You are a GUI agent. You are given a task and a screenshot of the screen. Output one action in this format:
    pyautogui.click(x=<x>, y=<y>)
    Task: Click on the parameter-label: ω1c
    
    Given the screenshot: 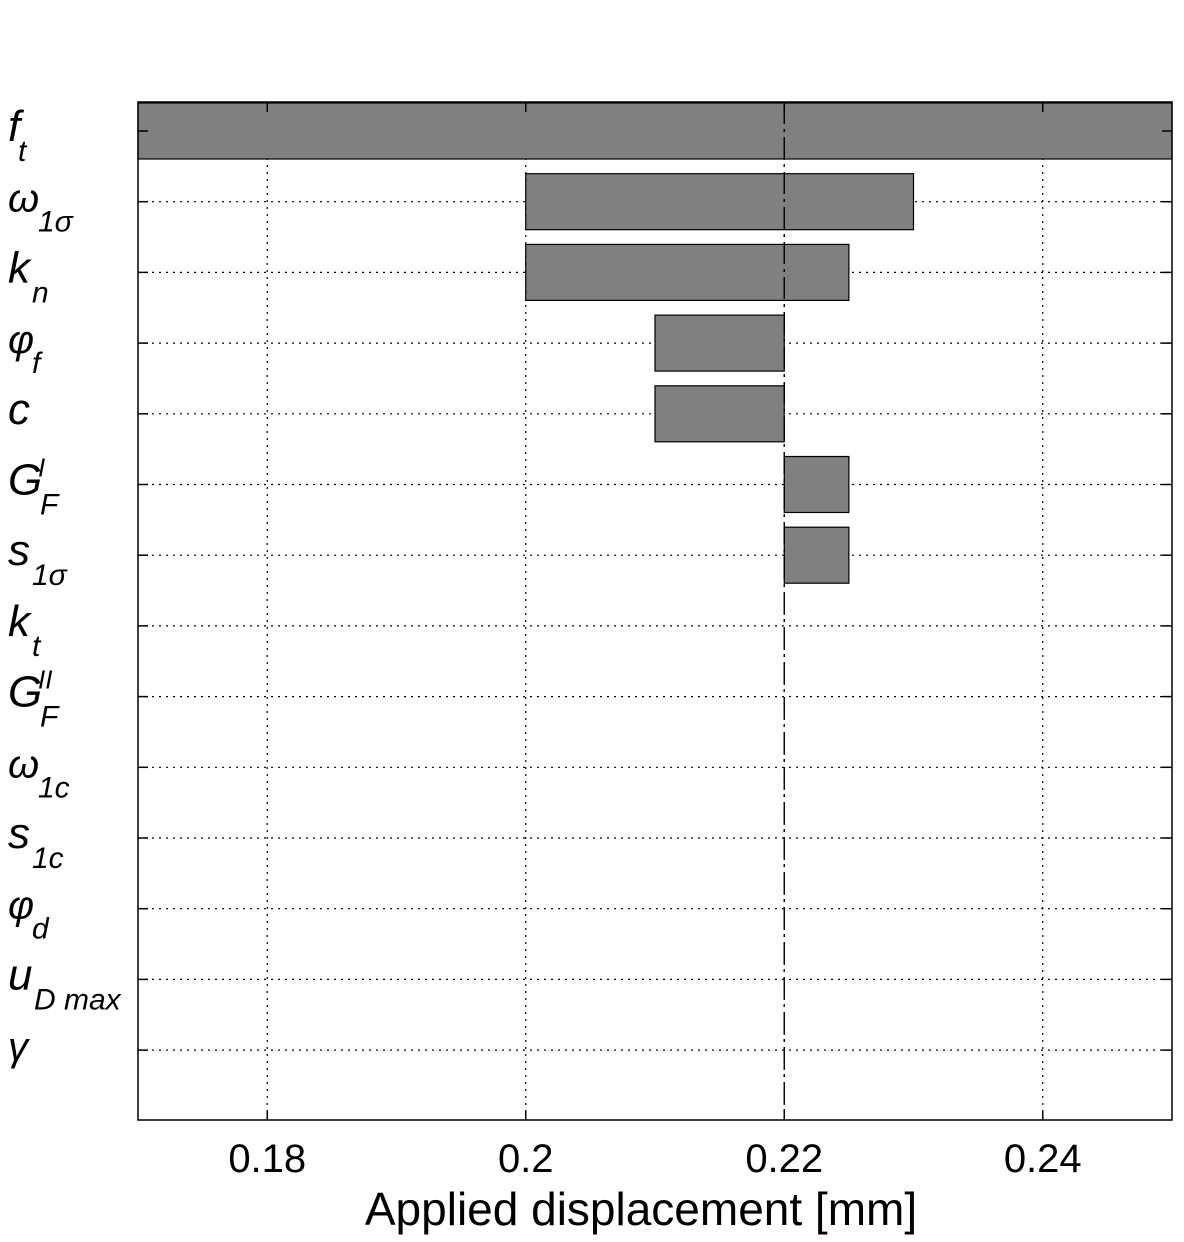 What is the action you would take?
    pyautogui.click(x=39, y=773)
    